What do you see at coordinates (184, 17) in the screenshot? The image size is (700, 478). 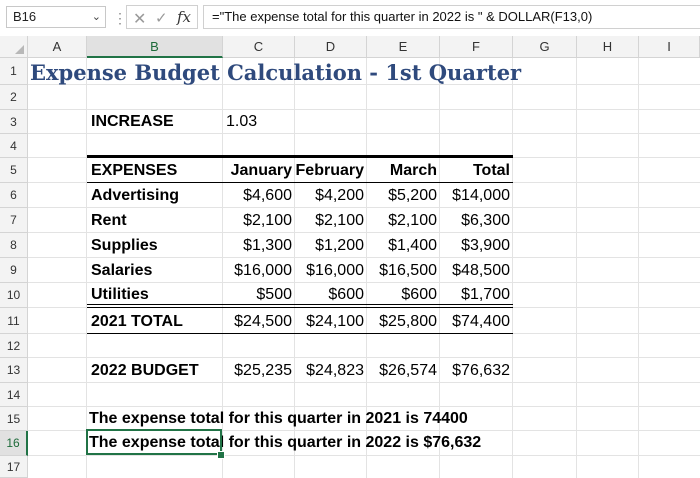 I see `insert-function-icon: fx` at bounding box center [184, 17].